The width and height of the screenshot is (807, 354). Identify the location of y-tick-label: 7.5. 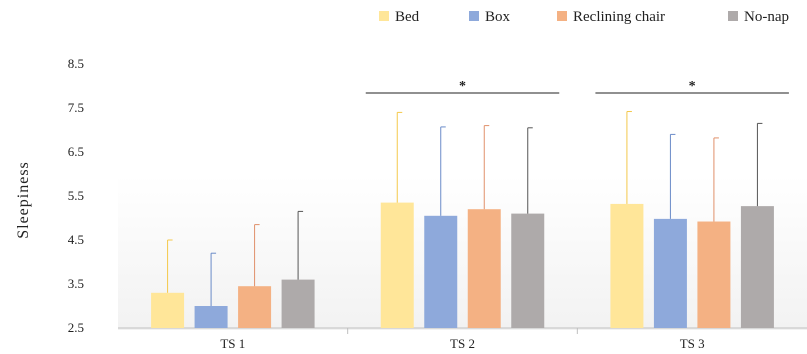
(76, 107).